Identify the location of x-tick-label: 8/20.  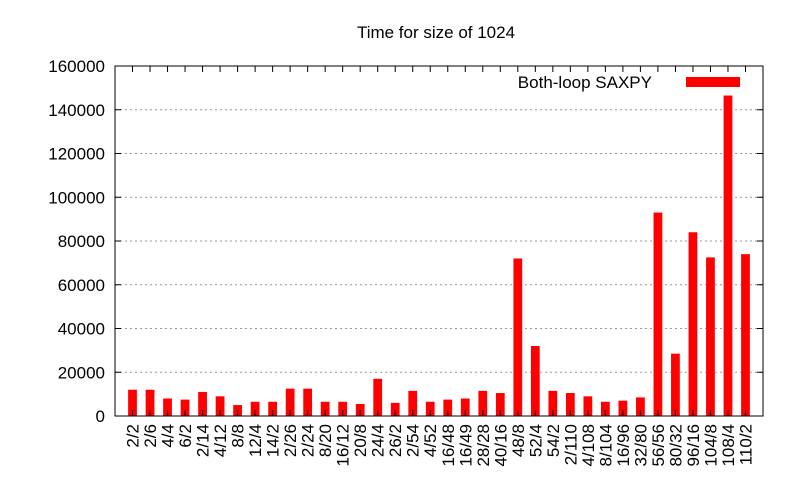
(325, 440).